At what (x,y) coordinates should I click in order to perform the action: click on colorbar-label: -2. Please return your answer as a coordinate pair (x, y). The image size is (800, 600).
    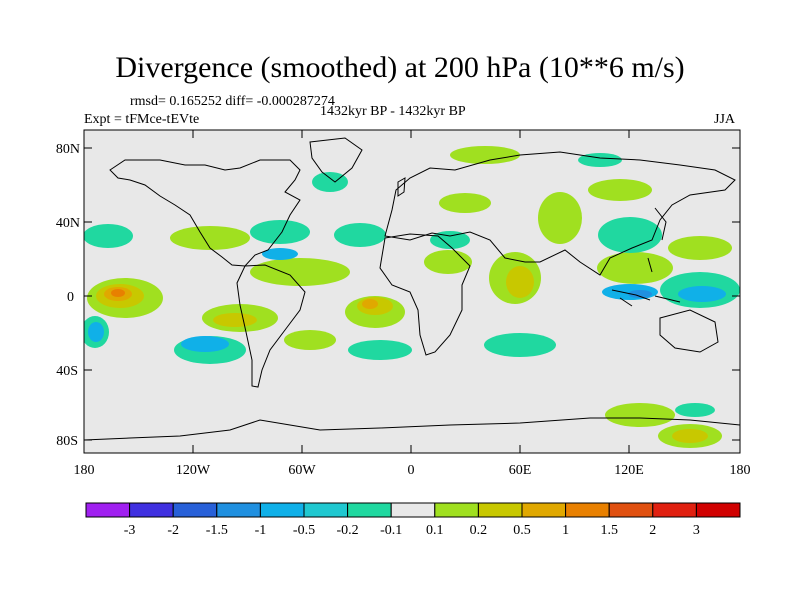
    Looking at the image, I should click on (173, 530).